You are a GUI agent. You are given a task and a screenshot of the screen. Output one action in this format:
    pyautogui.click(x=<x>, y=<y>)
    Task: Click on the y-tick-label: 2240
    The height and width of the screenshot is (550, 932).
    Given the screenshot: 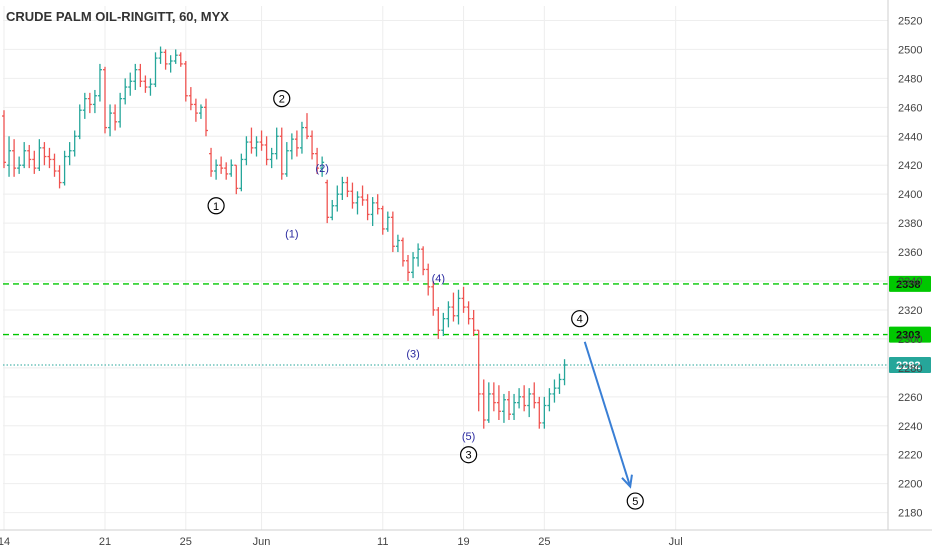 What is the action you would take?
    pyautogui.click(x=910, y=427)
    